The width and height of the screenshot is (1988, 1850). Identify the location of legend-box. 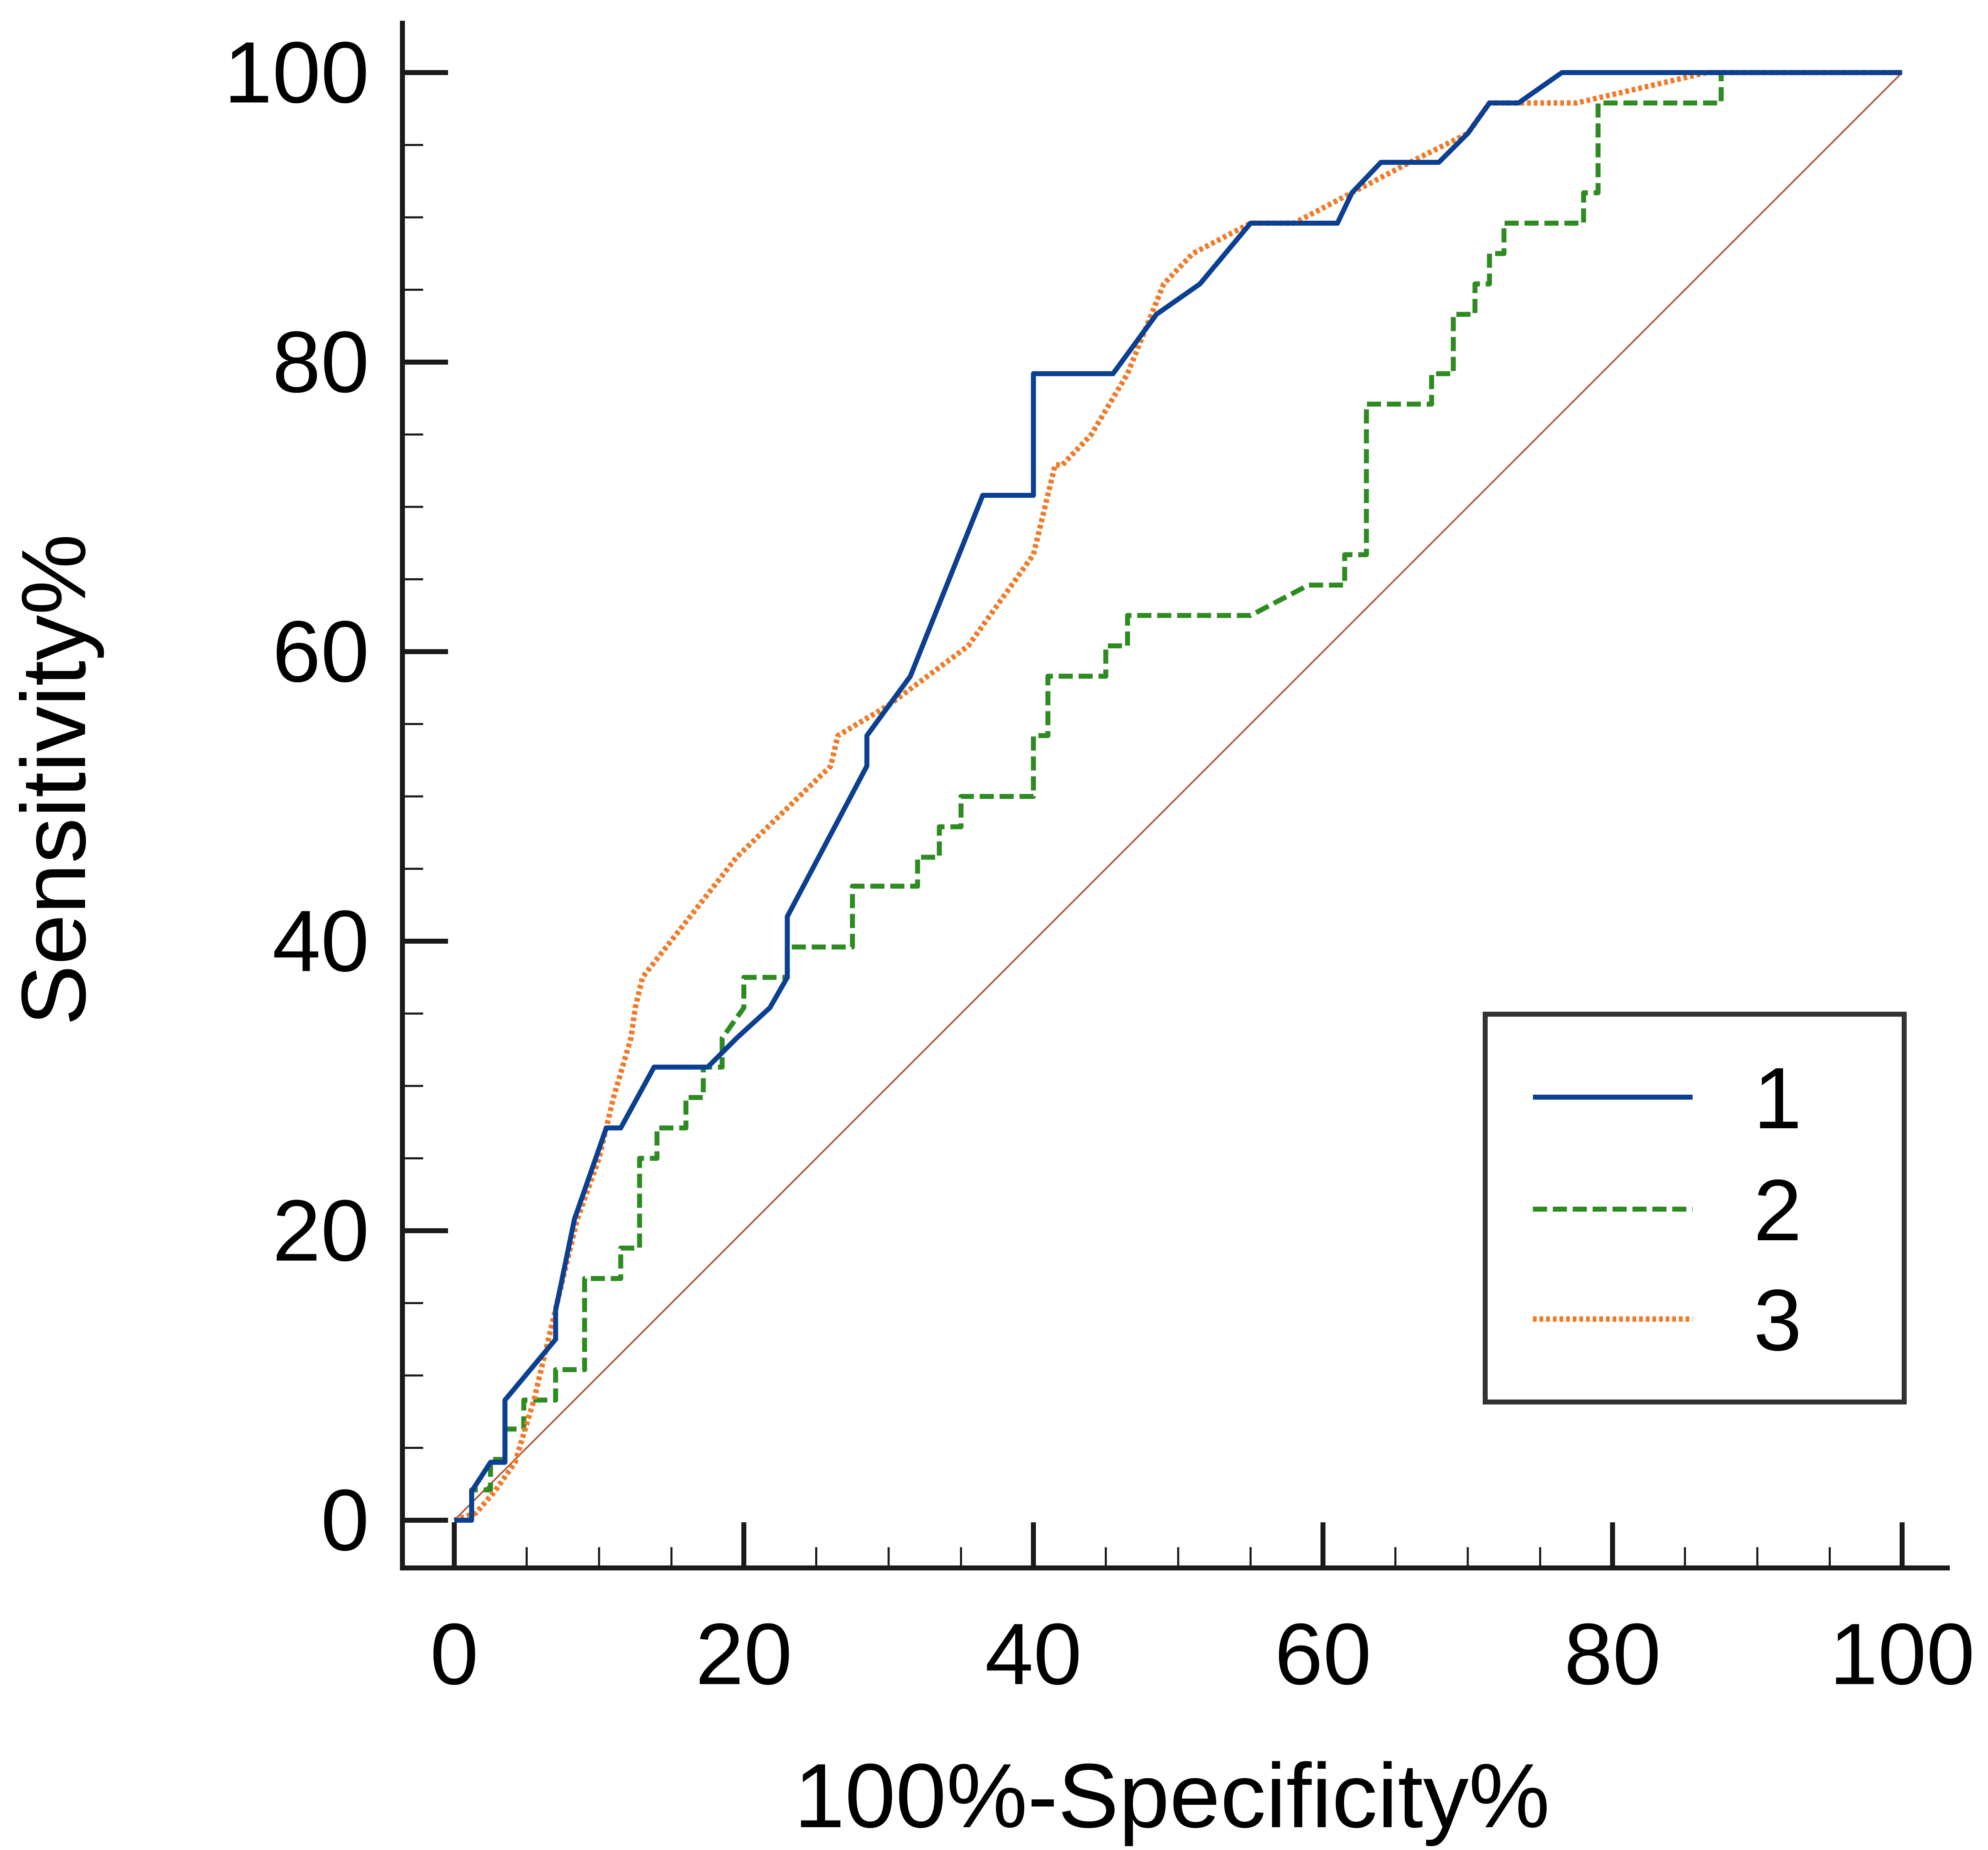
(1695, 1208).